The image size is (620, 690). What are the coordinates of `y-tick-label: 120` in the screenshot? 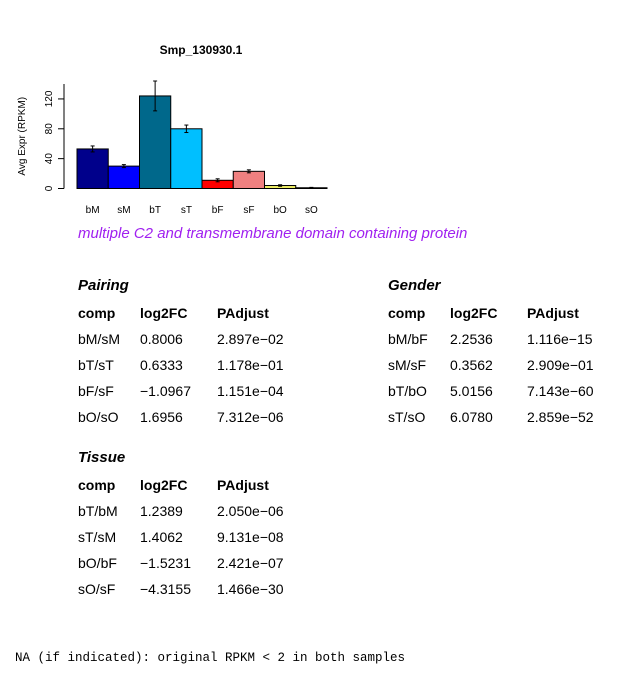 It's located at (49, 98).